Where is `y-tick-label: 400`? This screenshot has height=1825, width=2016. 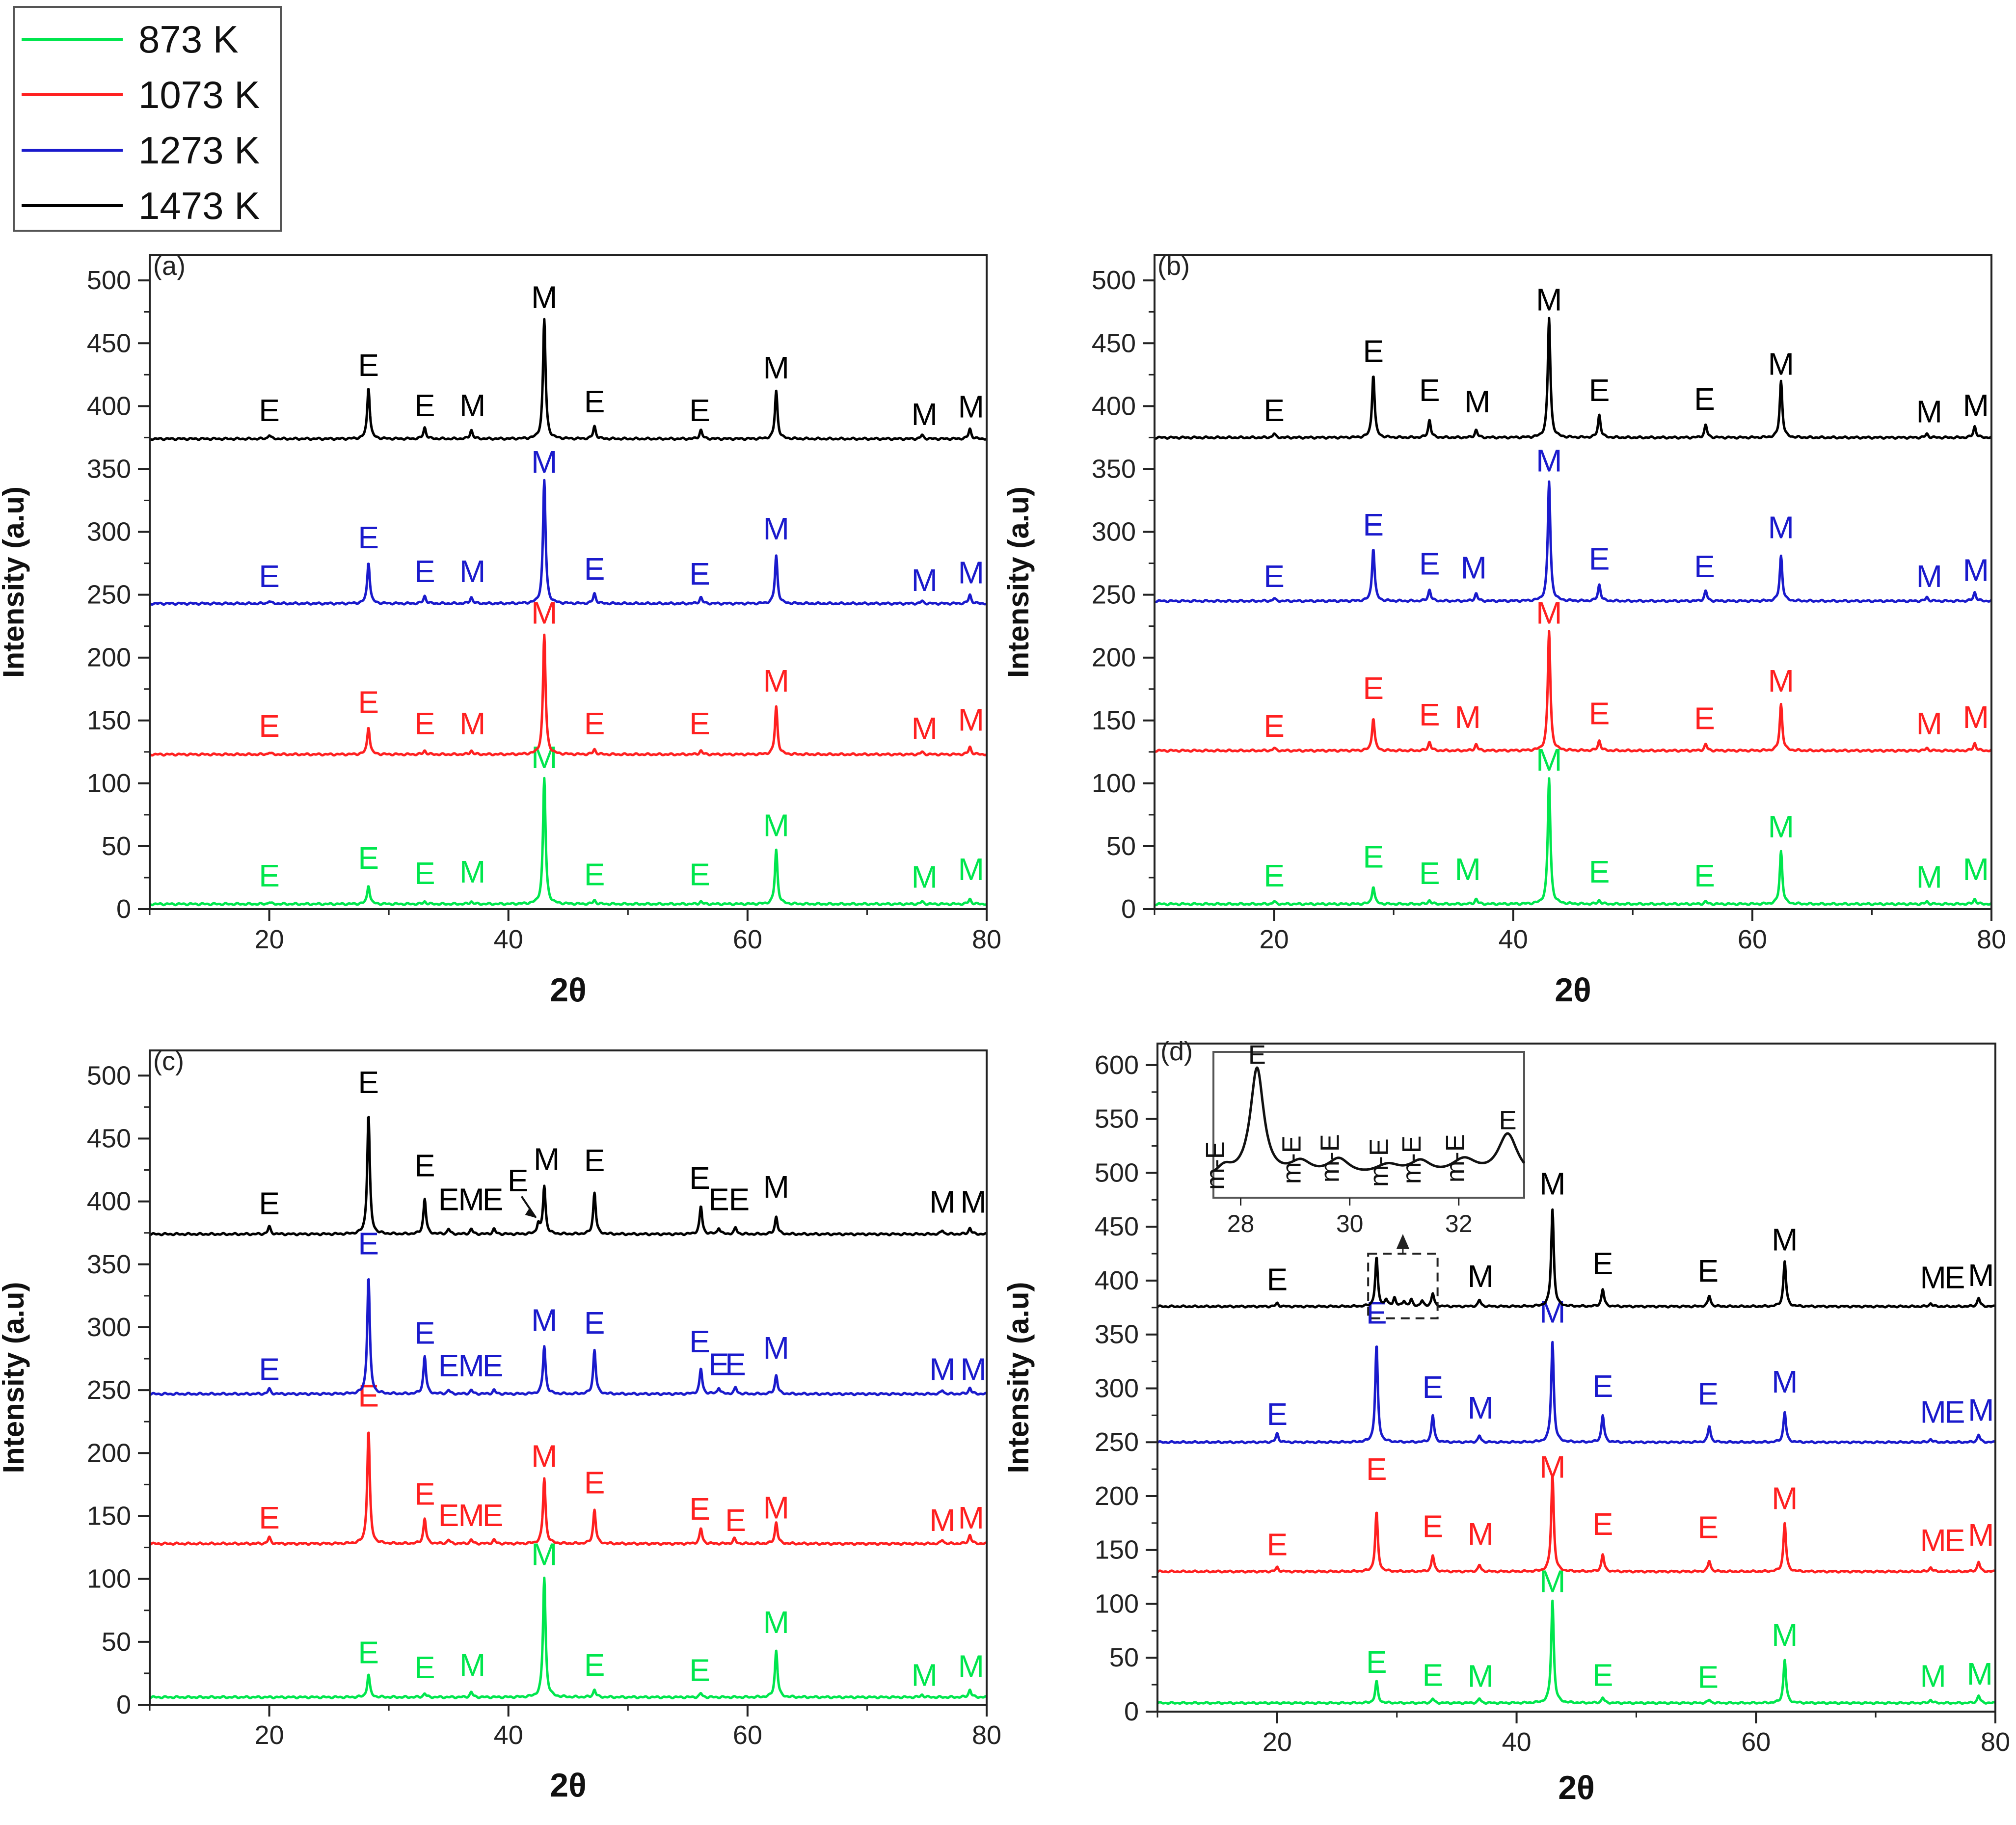 y-tick-label: 400 is located at coordinates (1117, 1280).